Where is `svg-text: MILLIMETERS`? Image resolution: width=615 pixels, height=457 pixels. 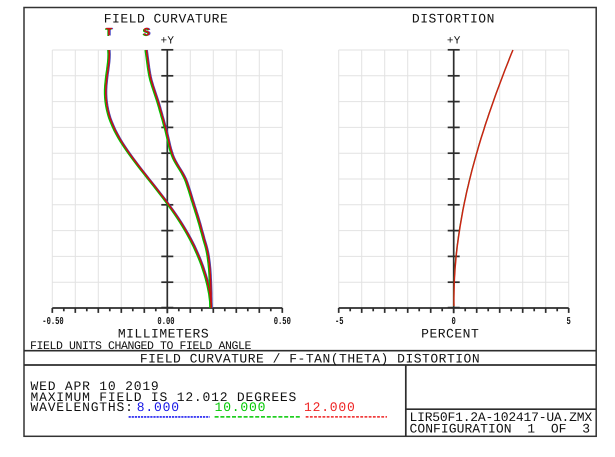
svg-text: MILLIMETERS is located at coordinates (163, 334).